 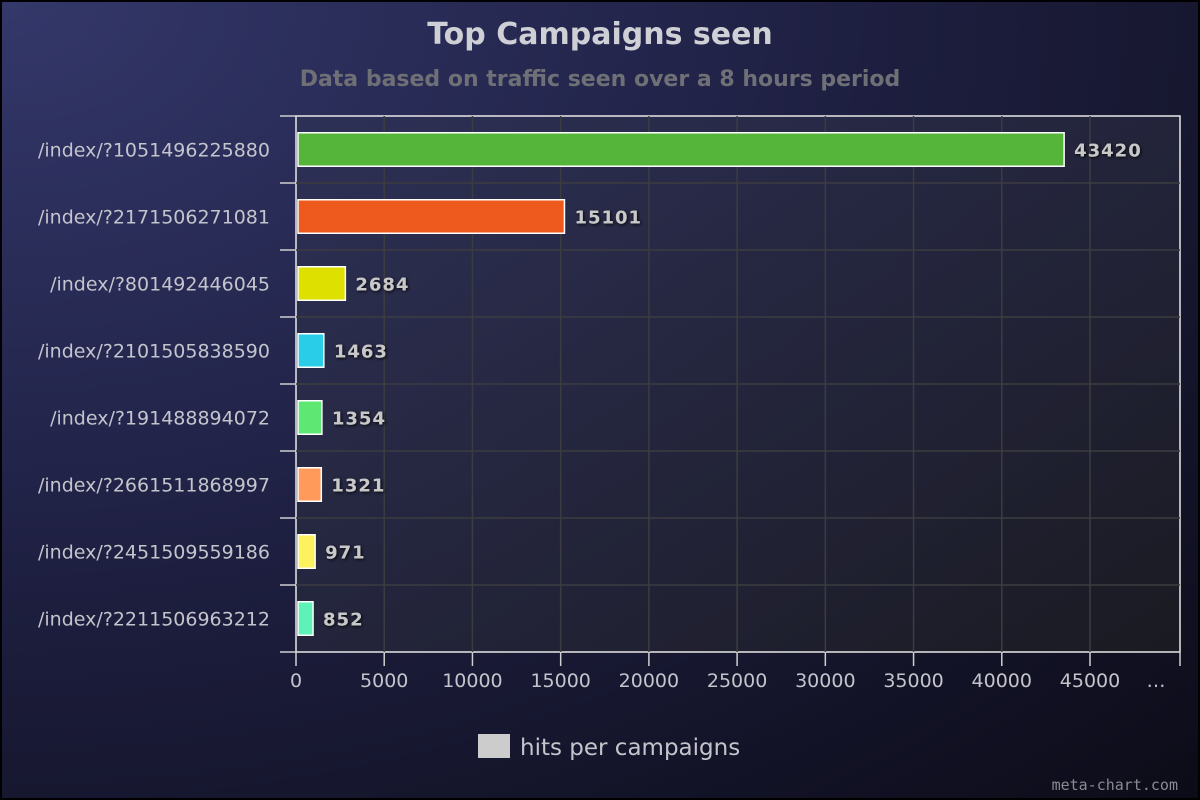 I want to click on data-label: 2684, so click(x=382, y=285).